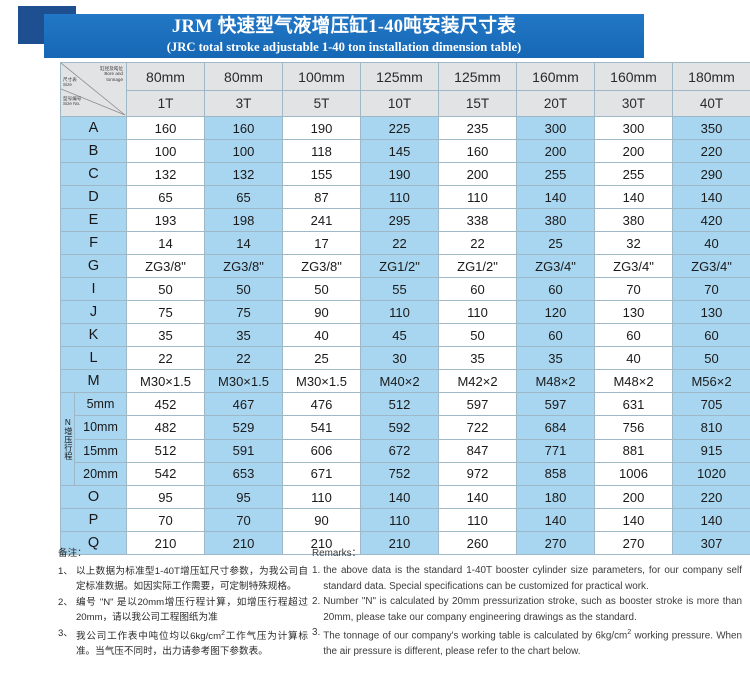 The image size is (750, 680). What do you see at coordinates (322, 427) in the screenshot?
I see `table-cell: 541` at bounding box center [322, 427].